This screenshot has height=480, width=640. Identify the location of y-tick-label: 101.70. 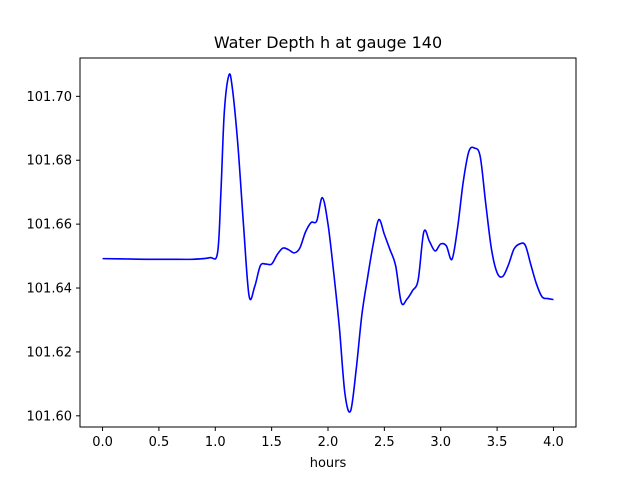
(50, 97).